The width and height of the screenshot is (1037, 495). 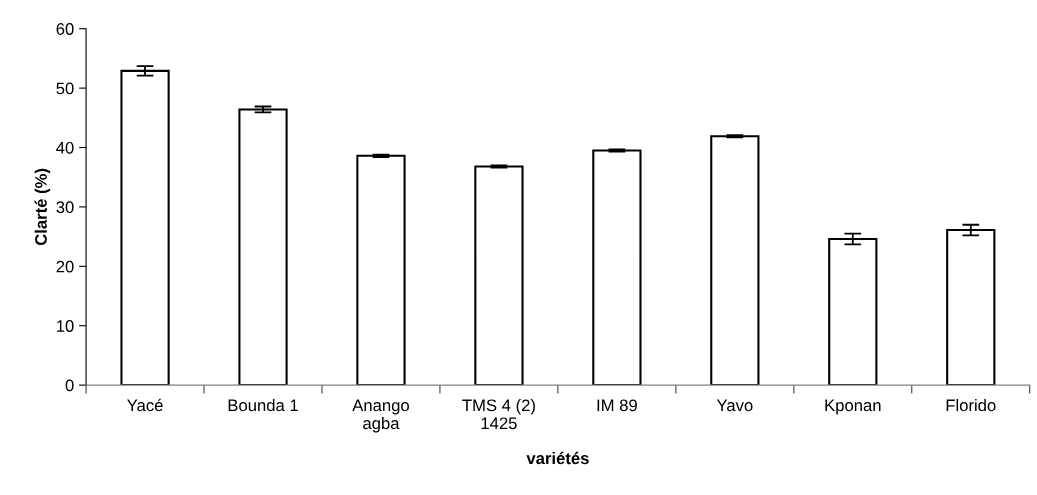 What do you see at coordinates (853, 407) in the screenshot?
I see `x-tick-label: Kponan` at bounding box center [853, 407].